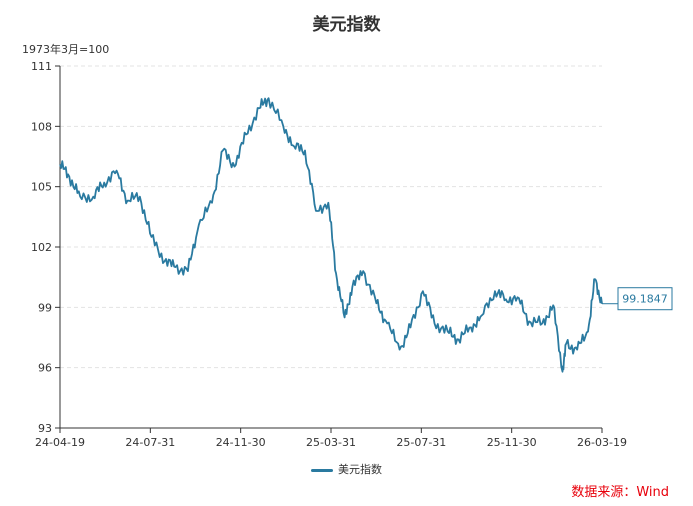  What do you see at coordinates (360, 469) in the screenshot?
I see `legend-label: 美元指数` at bounding box center [360, 469].